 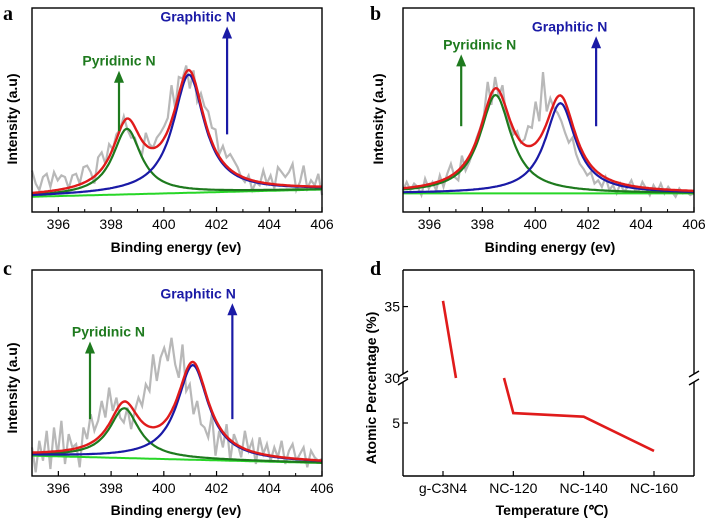 What do you see at coordinates (7, 269) in the screenshot?
I see `panel-letter-c: c` at bounding box center [7, 269].